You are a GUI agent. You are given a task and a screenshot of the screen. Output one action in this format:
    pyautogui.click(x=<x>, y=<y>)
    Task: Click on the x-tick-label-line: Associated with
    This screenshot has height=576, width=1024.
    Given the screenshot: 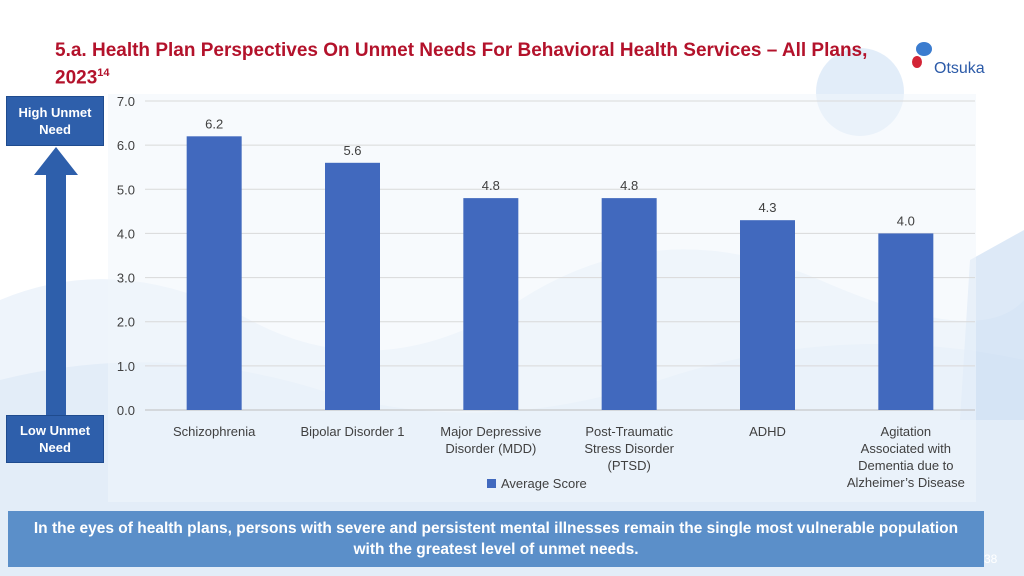 What is the action you would take?
    pyautogui.click(x=906, y=448)
    